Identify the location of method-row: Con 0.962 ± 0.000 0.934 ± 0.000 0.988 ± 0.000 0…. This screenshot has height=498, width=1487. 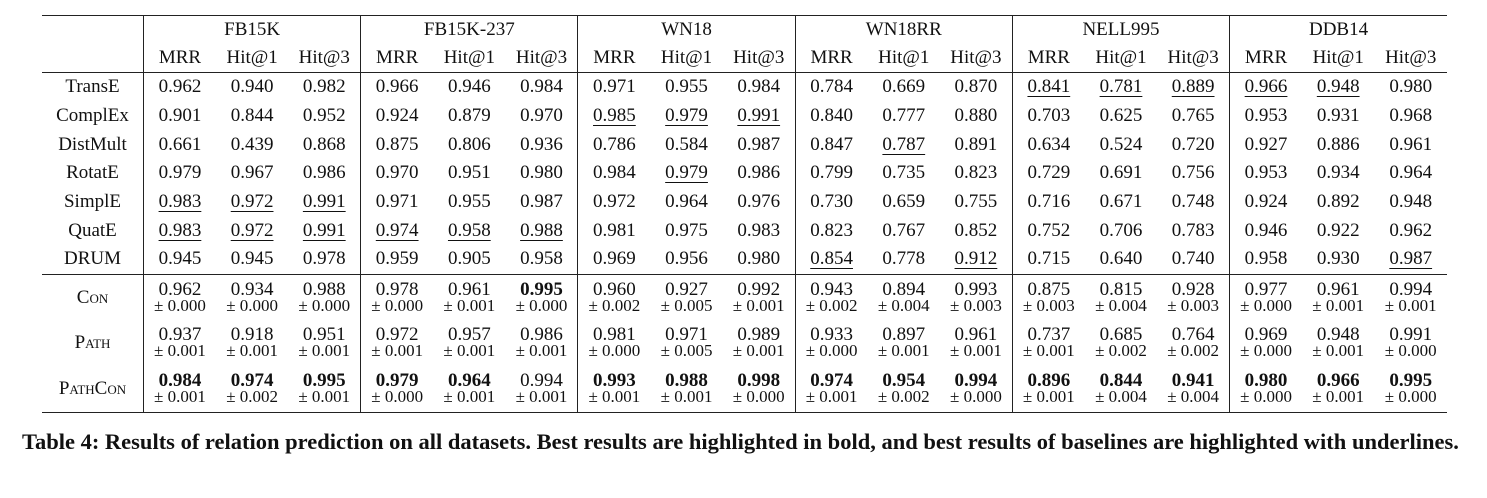
(744, 297).